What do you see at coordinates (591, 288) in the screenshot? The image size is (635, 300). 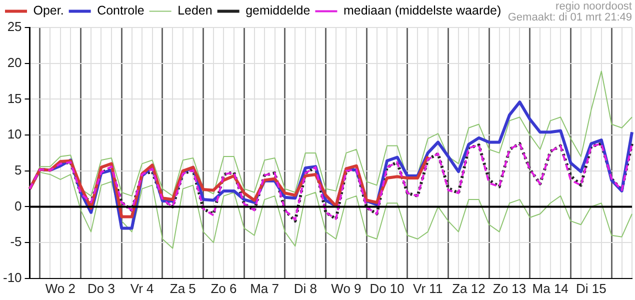 I see `x-tick-label: Di 15` at bounding box center [591, 288].